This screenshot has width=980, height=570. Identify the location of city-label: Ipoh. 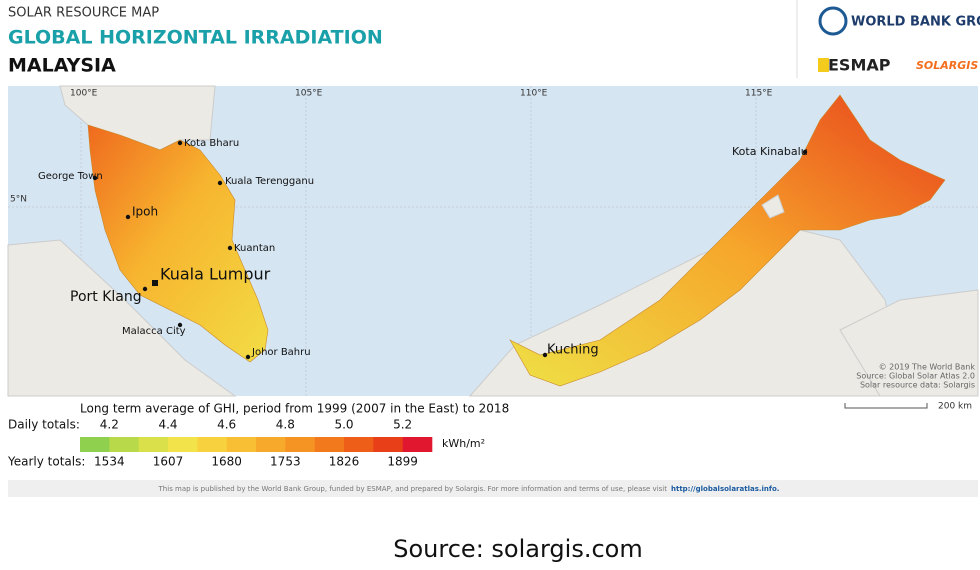
(145, 212).